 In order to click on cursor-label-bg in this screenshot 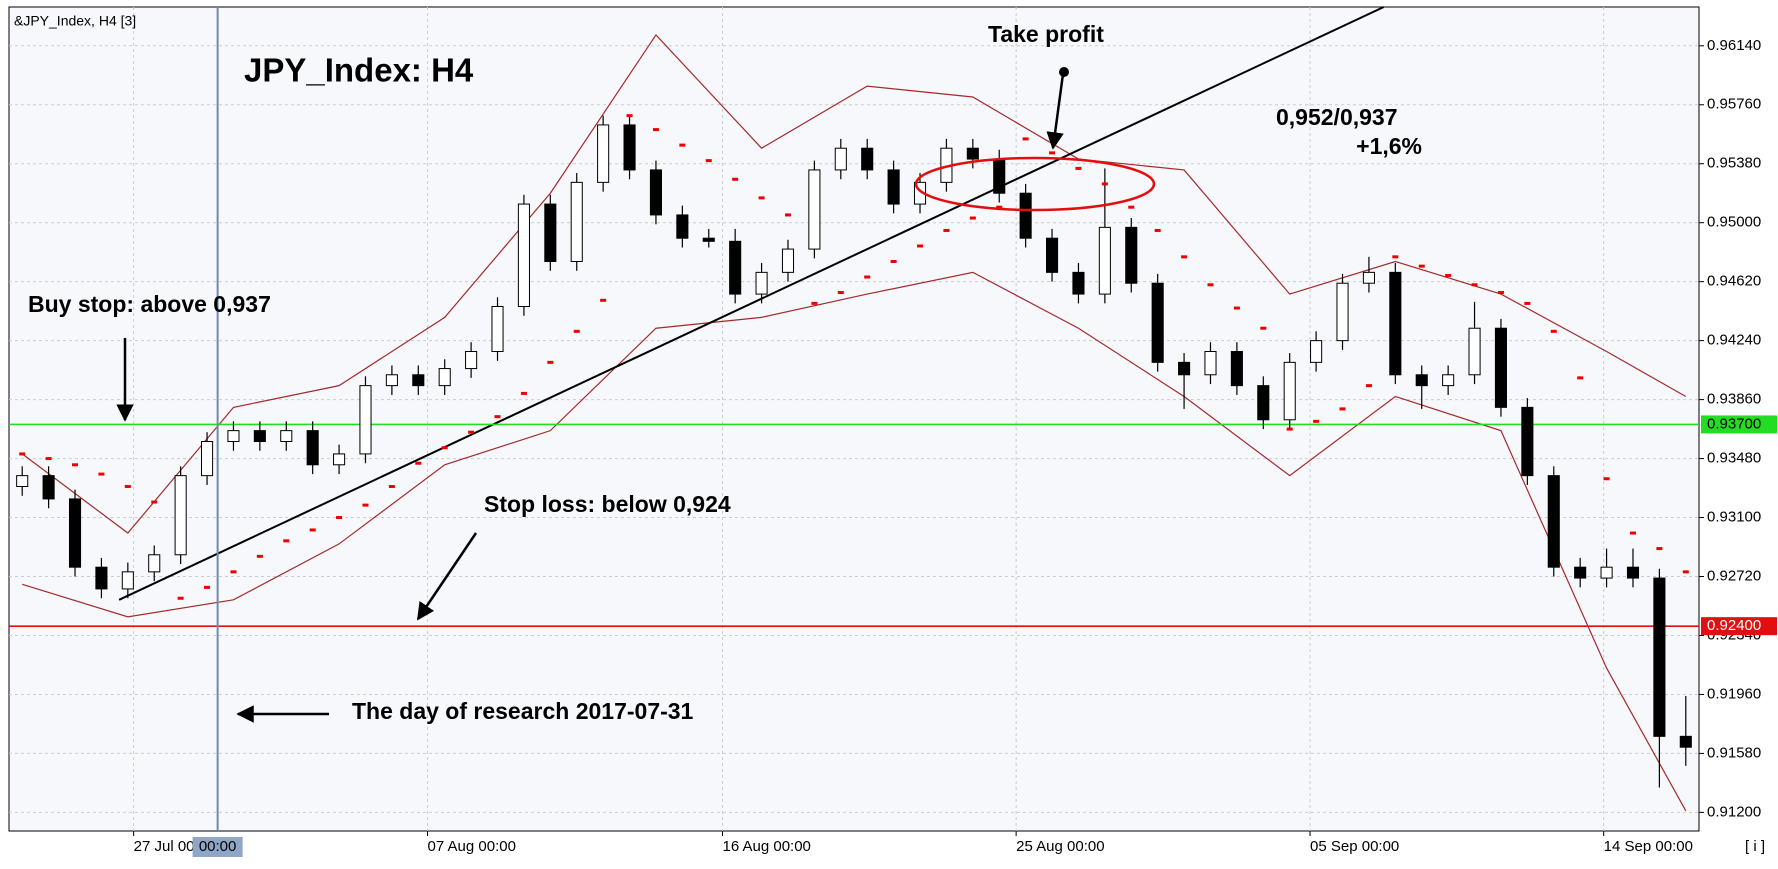, I will do `click(217, 847)`.